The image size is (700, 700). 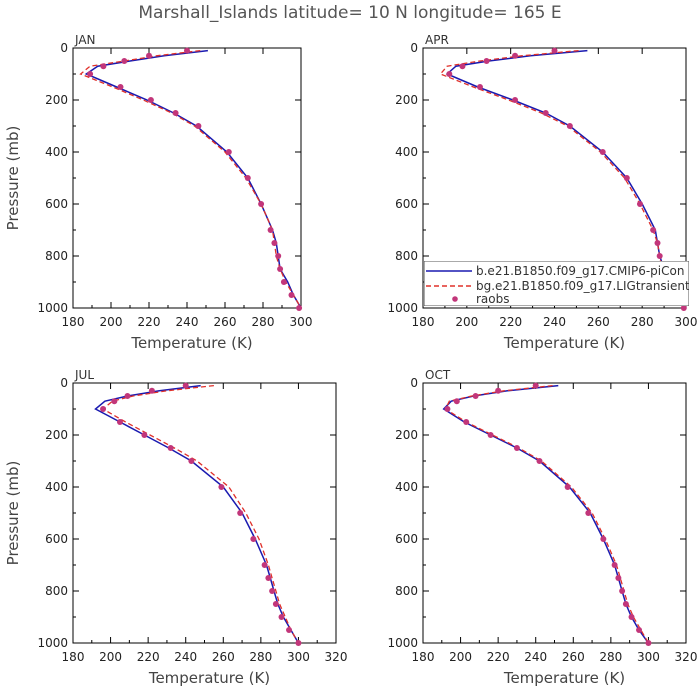 What do you see at coordinates (583, 286) in the screenshot?
I see `legend-label-2: bg.e21.B1850.f09_g17.LIGtransient` at bounding box center [583, 286].